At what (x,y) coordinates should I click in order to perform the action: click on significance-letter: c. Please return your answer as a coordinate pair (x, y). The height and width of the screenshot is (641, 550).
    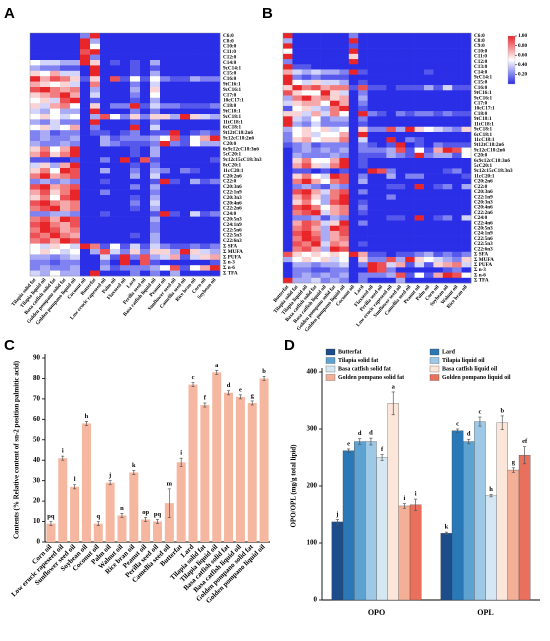
    Looking at the image, I should click on (457, 423).